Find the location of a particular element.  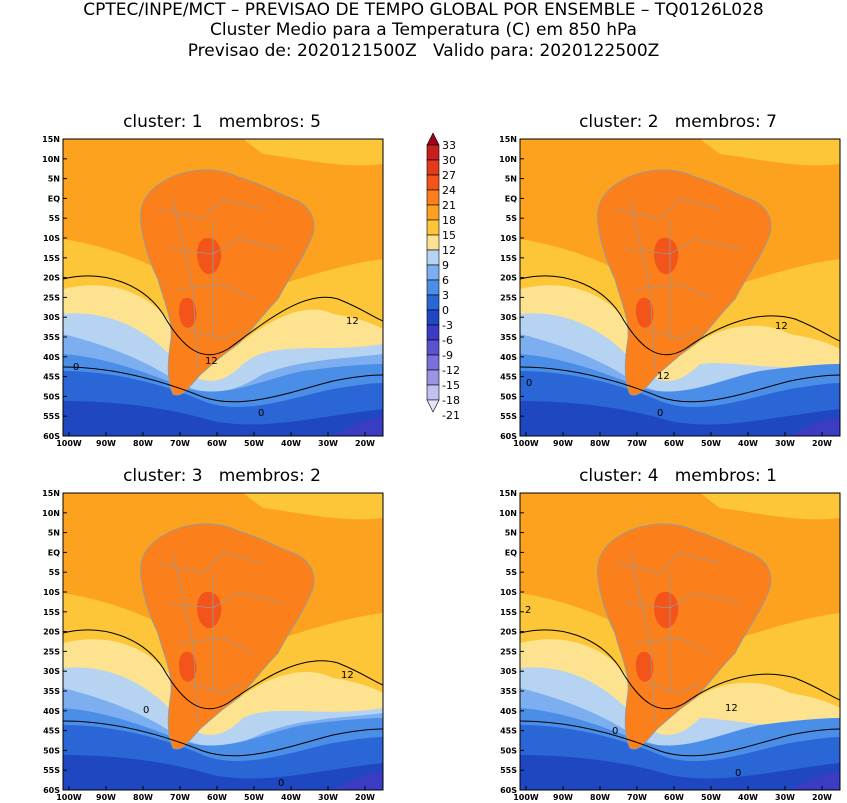

lon-tick-label: 90W is located at coordinates (563, 443).